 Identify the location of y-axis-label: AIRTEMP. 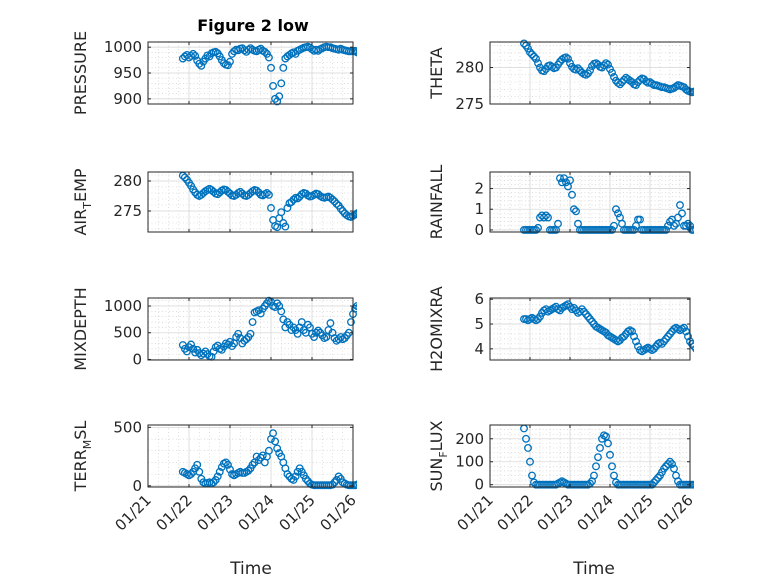
(82, 201).